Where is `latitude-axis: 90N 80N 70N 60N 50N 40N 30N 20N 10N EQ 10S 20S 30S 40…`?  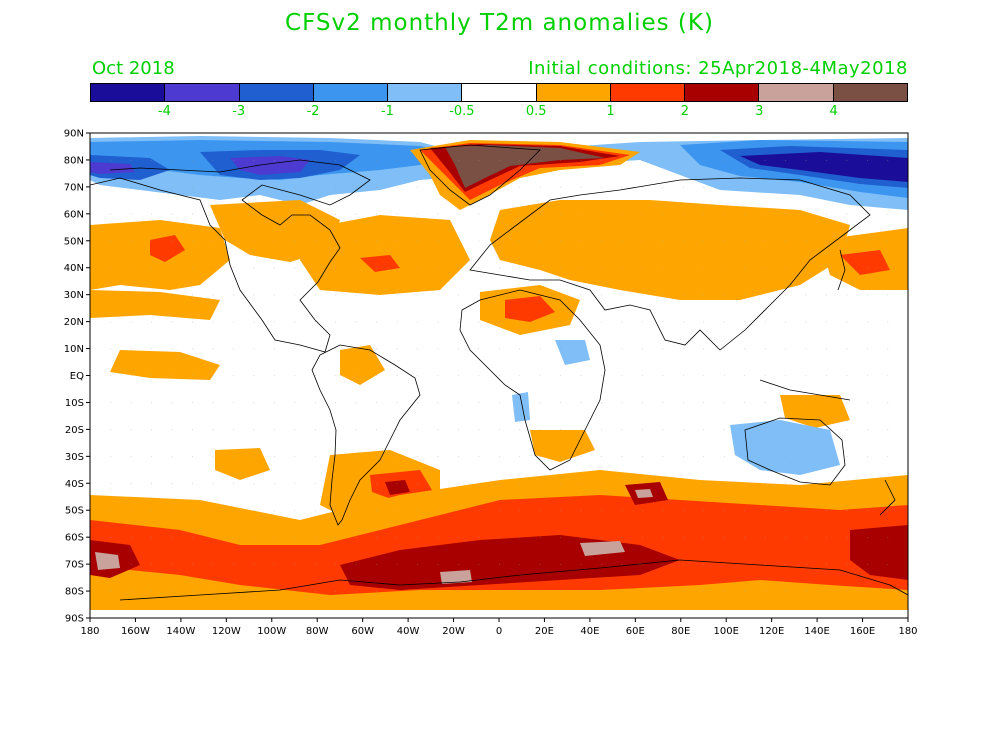
latitude-axis: 90N 80N 70N 60N 50N 40N 30N 20N 10N EQ 10S 20S 30S 40… is located at coordinates (77, 377).